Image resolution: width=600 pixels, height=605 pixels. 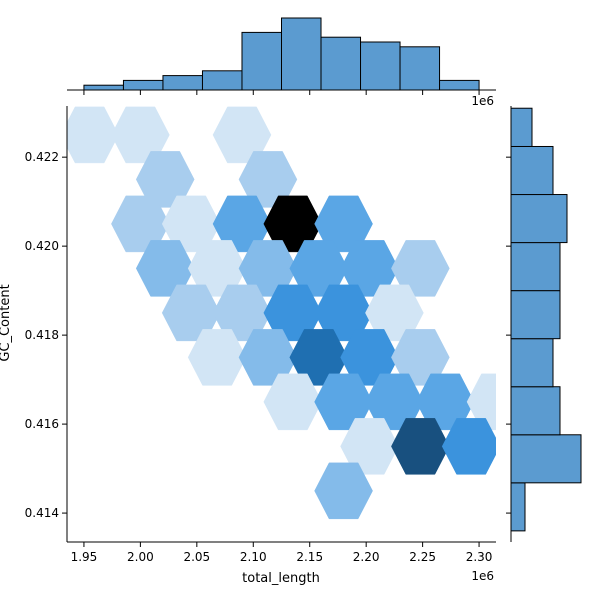 What do you see at coordinates (309, 557) in the screenshot?
I see `x-tick-label: 2.15` at bounding box center [309, 557].